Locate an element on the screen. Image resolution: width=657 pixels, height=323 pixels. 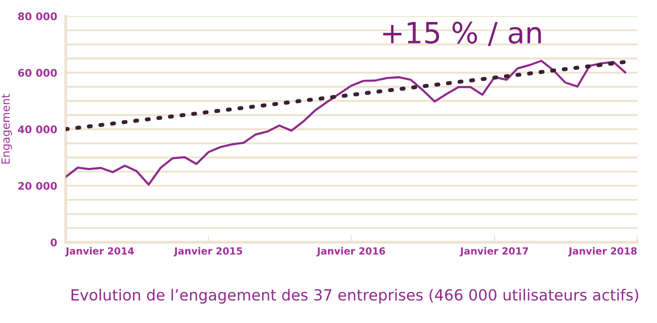
y-tick-label: 60 000 is located at coordinates (37, 72).